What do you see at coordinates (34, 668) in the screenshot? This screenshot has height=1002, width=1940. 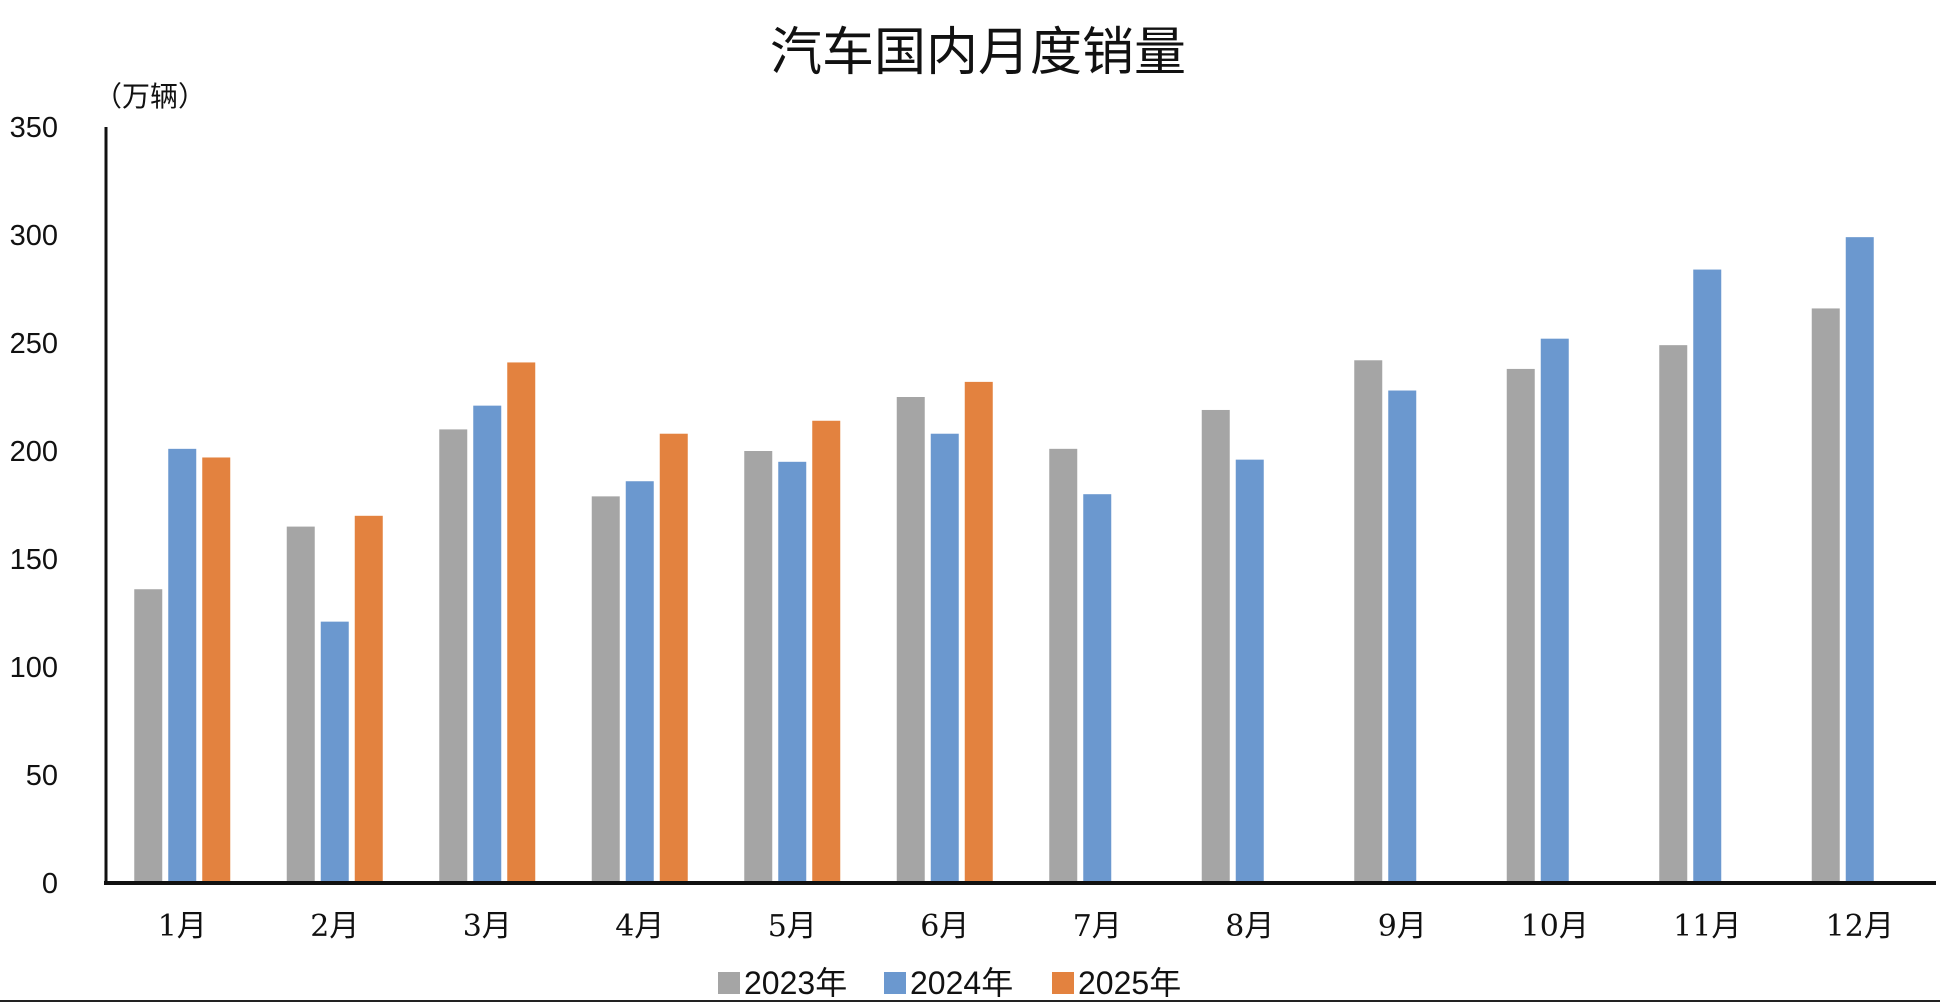 I see `y-tick-label: 100` at bounding box center [34, 668].